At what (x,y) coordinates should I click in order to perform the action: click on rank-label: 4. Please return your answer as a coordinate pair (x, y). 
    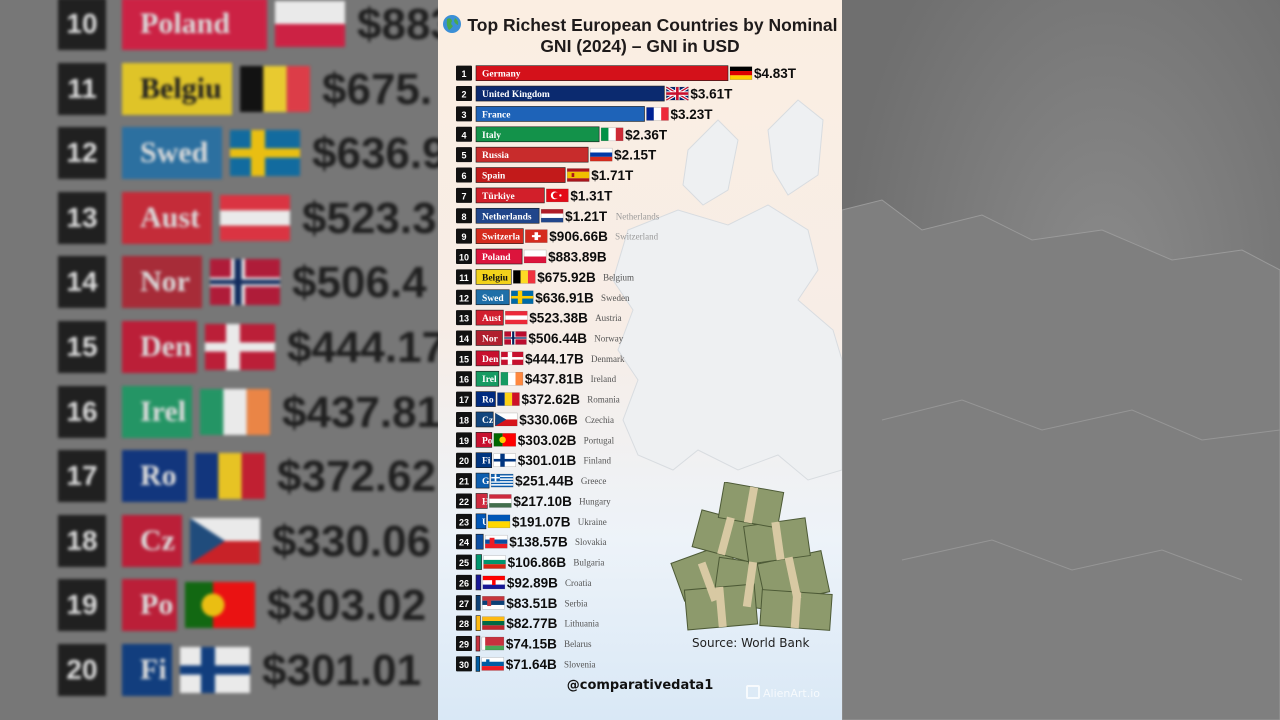
    Looking at the image, I should click on (463, 135).